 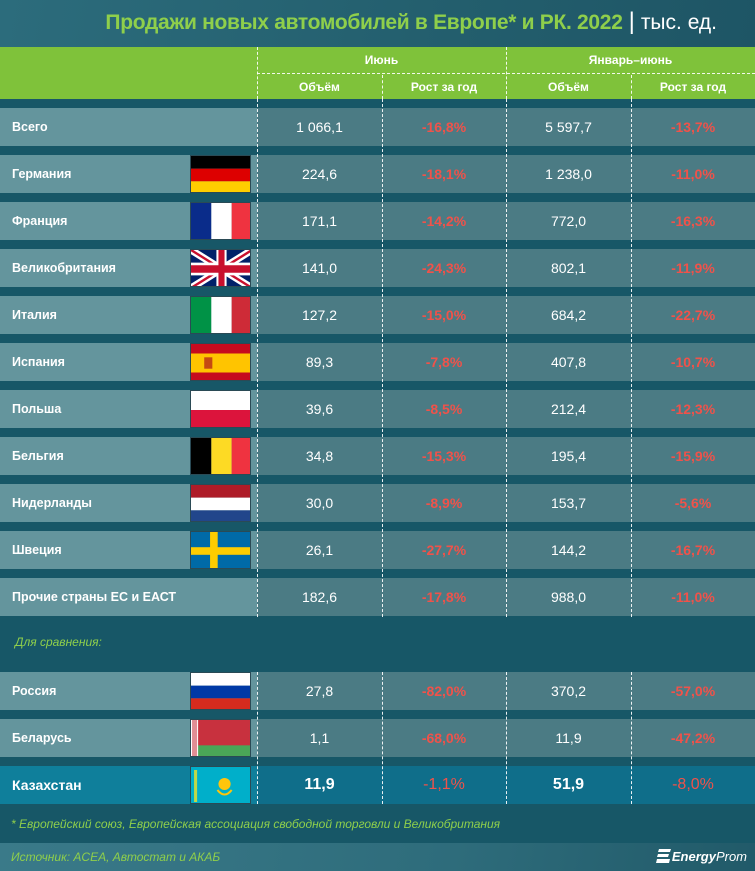 I want to click on russia-flag-icon, so click(x=220, y=691).